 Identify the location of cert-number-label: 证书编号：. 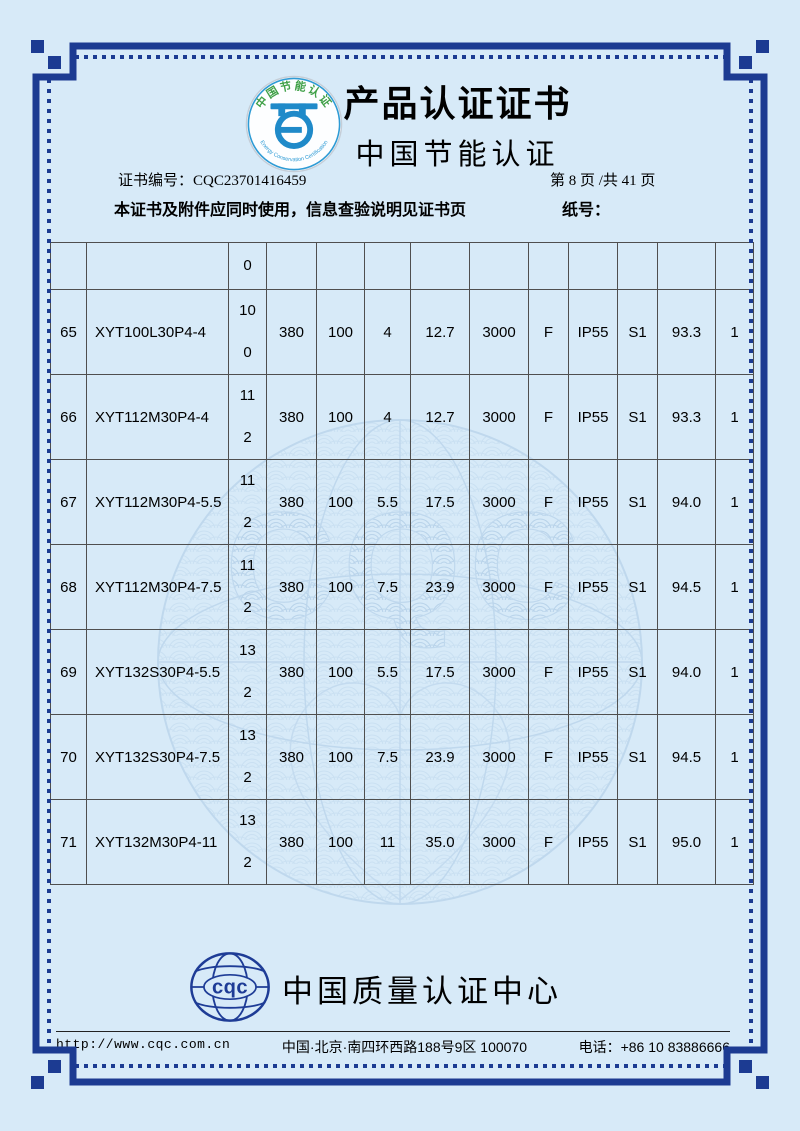
(156, 181).